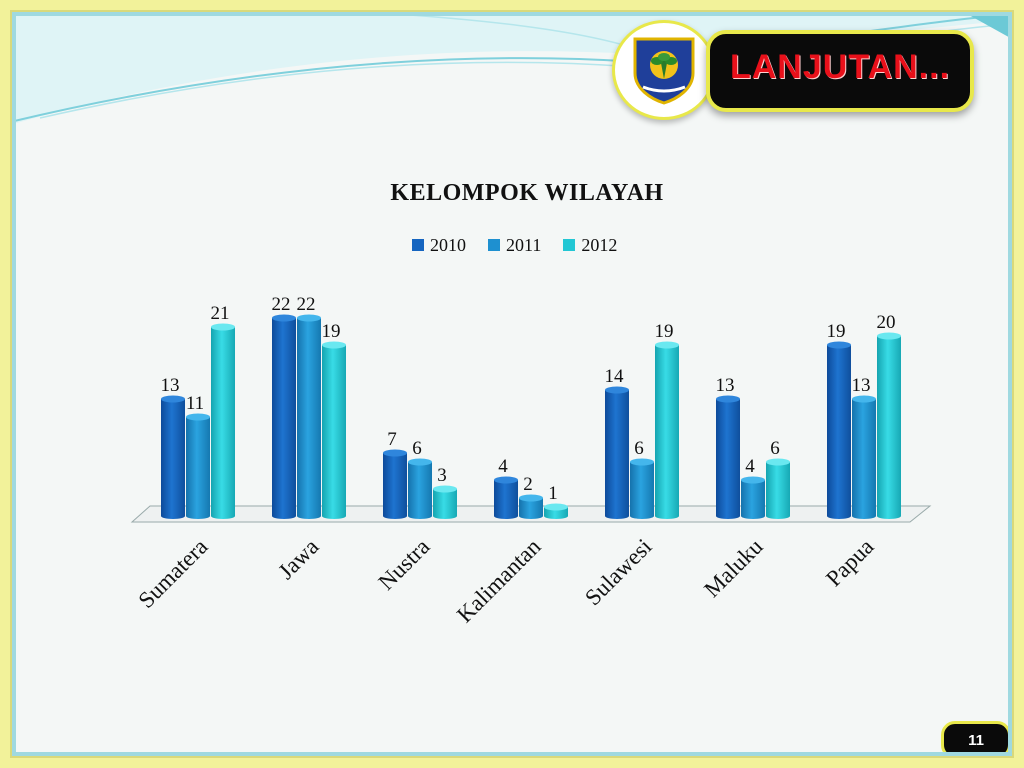  Describe the element at coordinates (195, 403) in the screenshot. I see `data-label-sumatera-2011: 11` at that location.